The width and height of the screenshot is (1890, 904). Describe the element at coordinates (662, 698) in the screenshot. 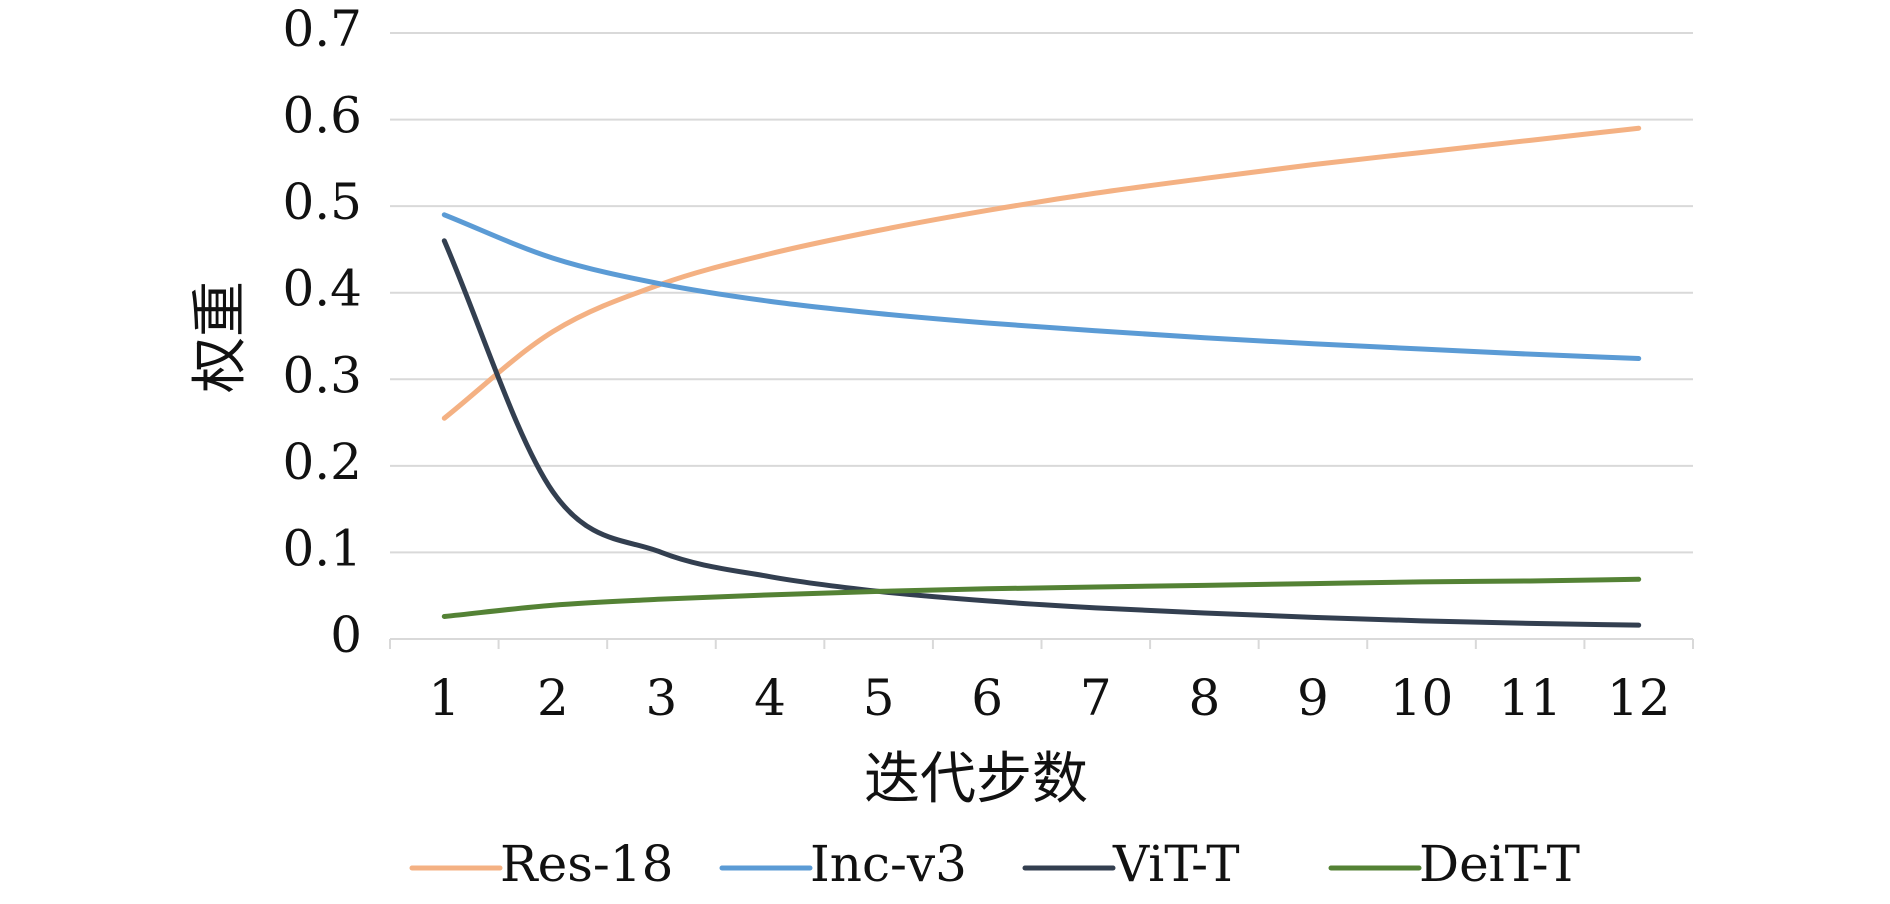

I see `x-tick-label: 3` at that location.